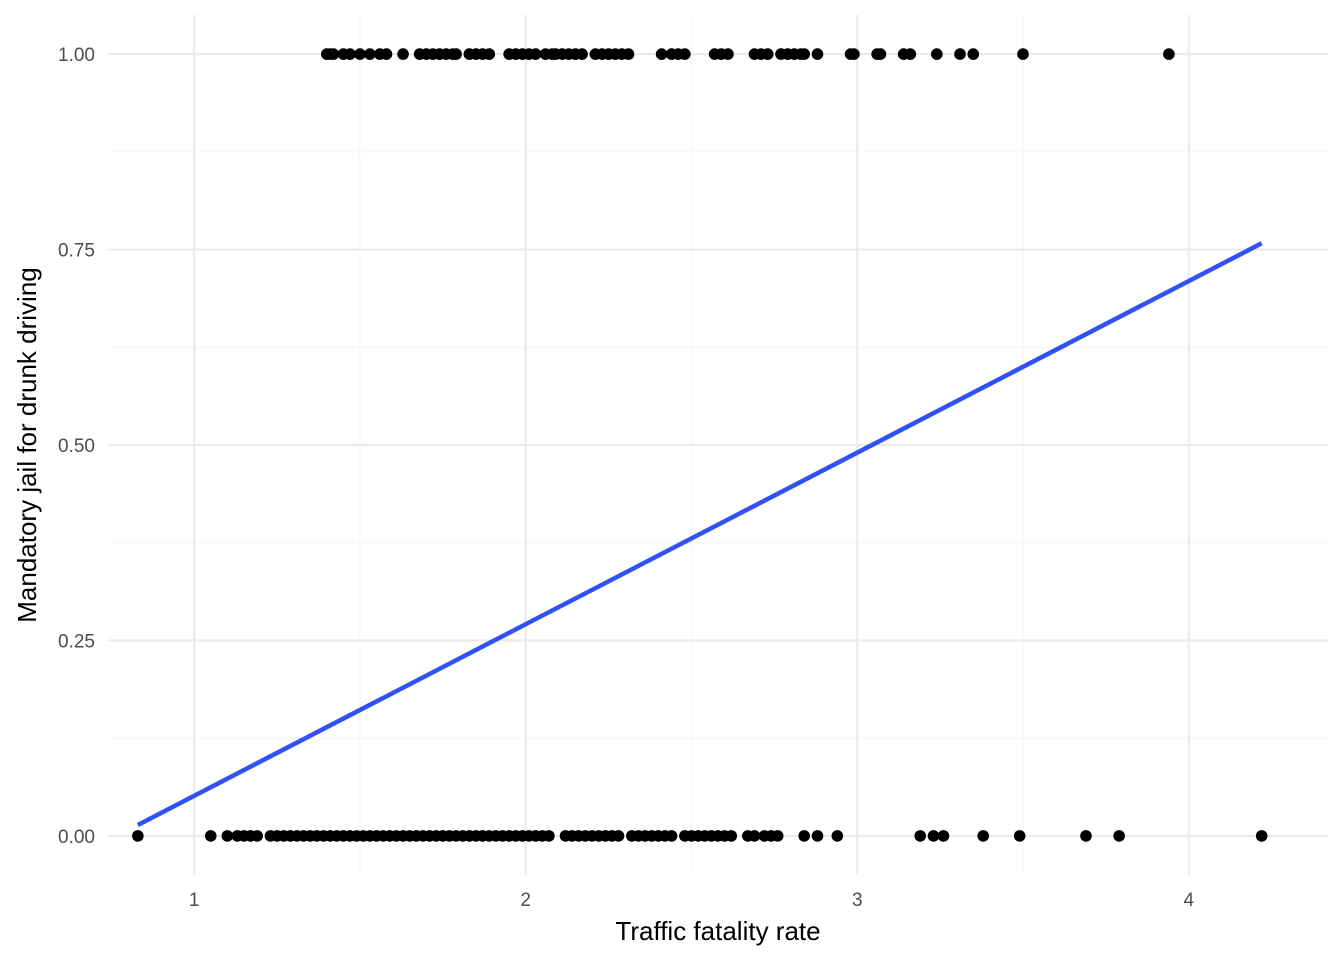 This screenshot has width=1344, height=960. Describe the element at coordinates (525, 900) in the screenshot. I see `x-tick-label: 2` at that location.